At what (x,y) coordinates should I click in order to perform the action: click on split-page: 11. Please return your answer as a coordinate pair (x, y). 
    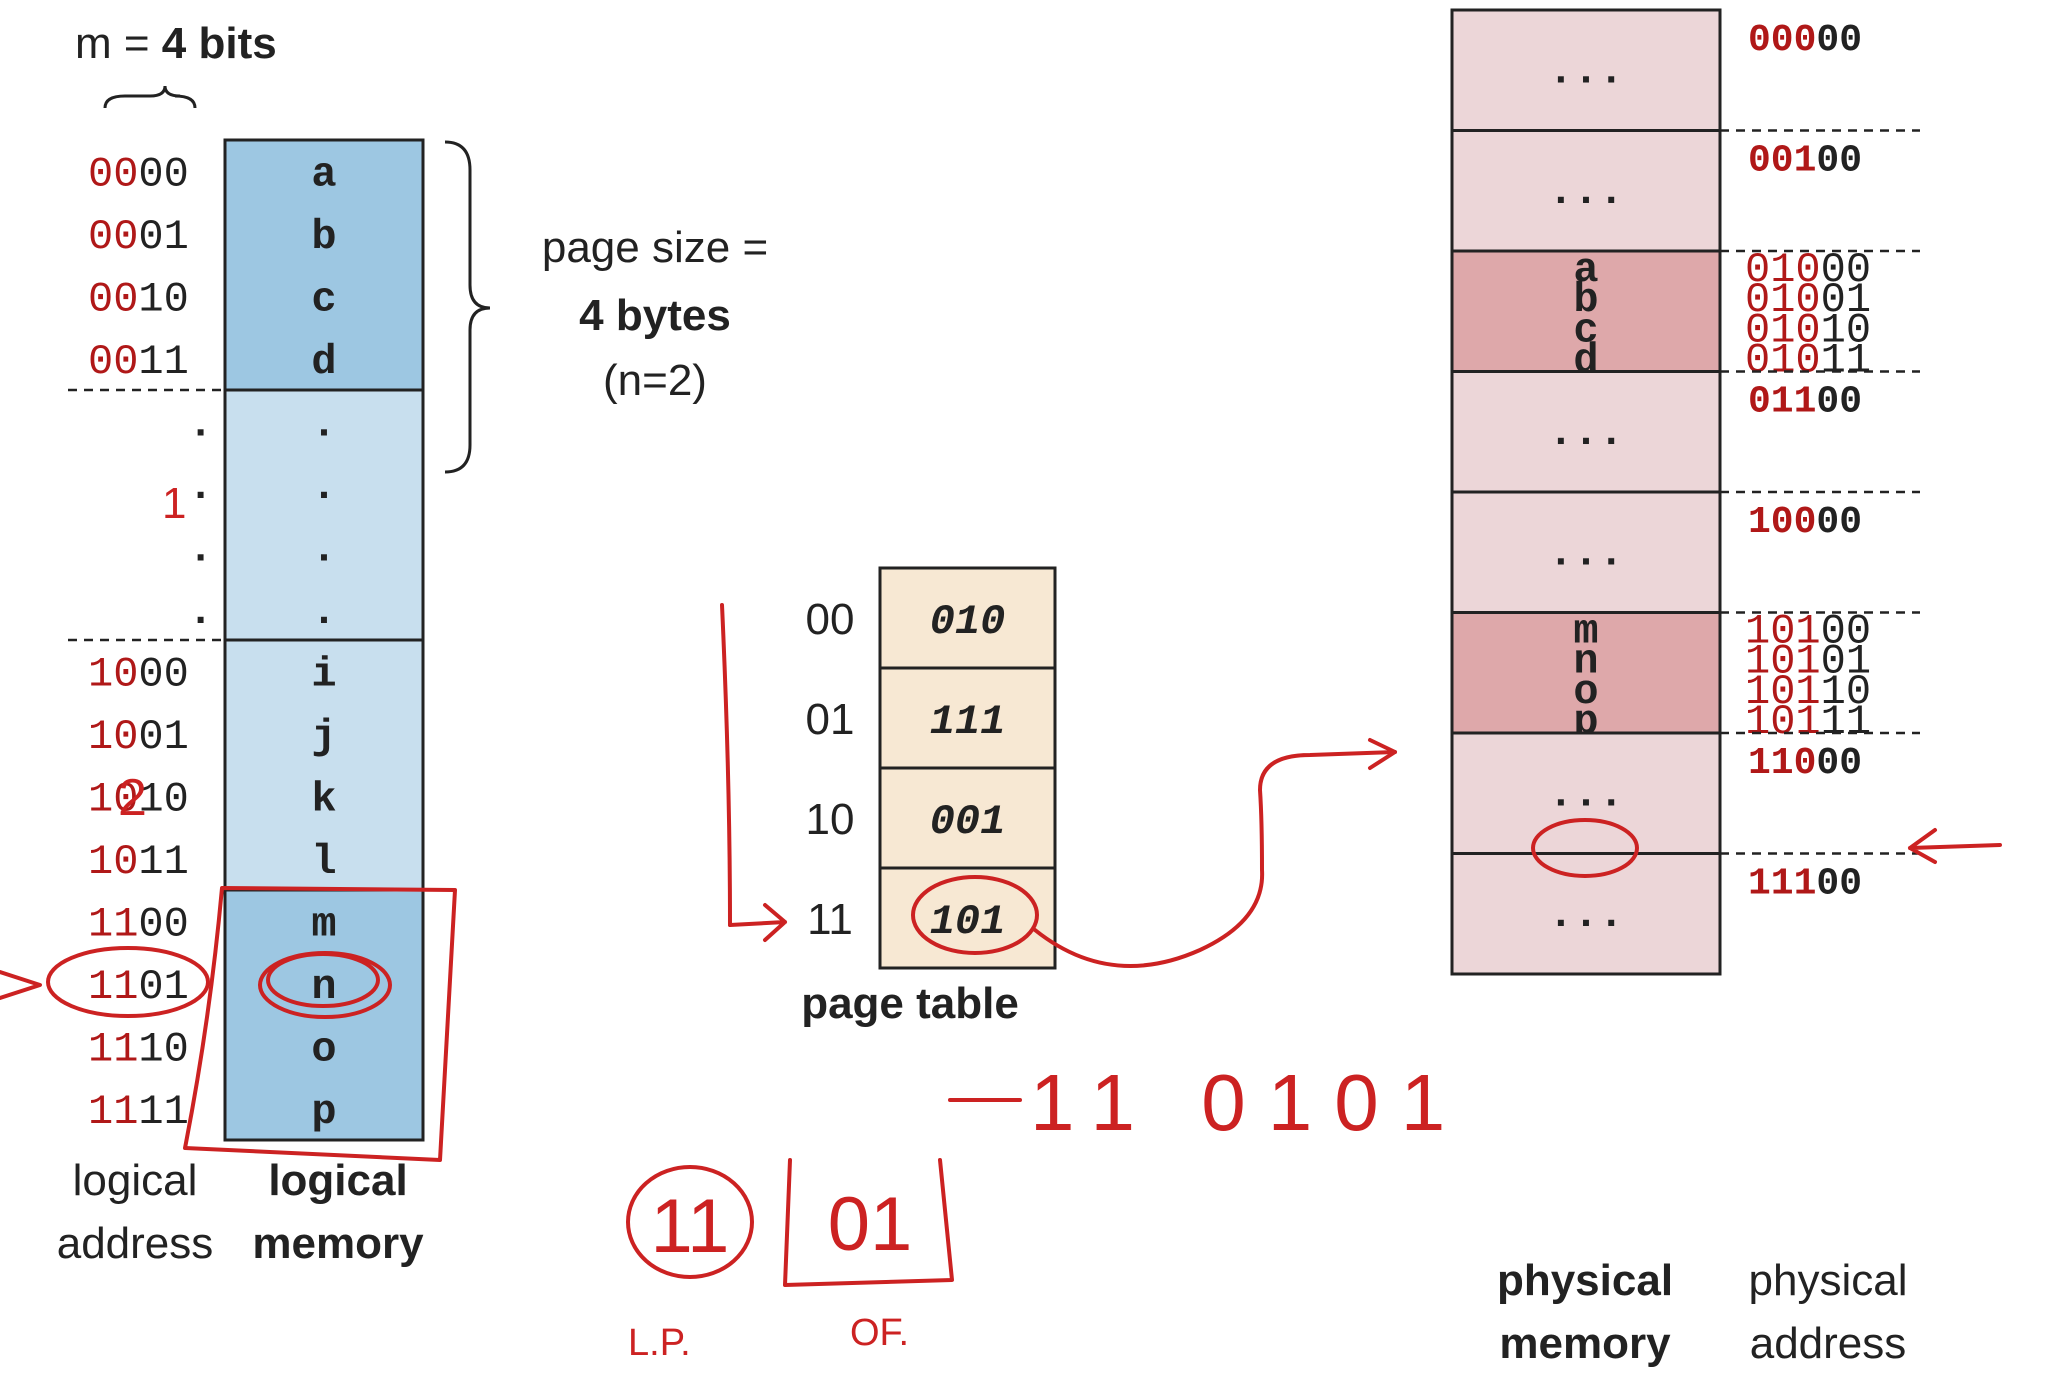
    Looking at the image, I should click on (690, 1226).